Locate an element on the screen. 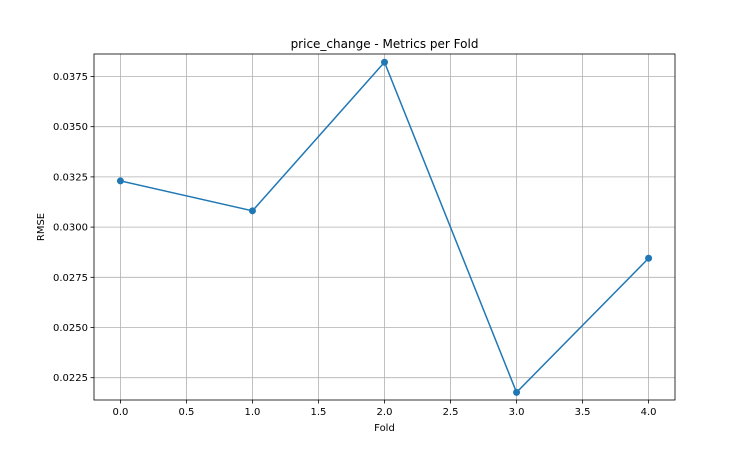  x-tick-label: 0.0 is located at coordinates (120, 412).